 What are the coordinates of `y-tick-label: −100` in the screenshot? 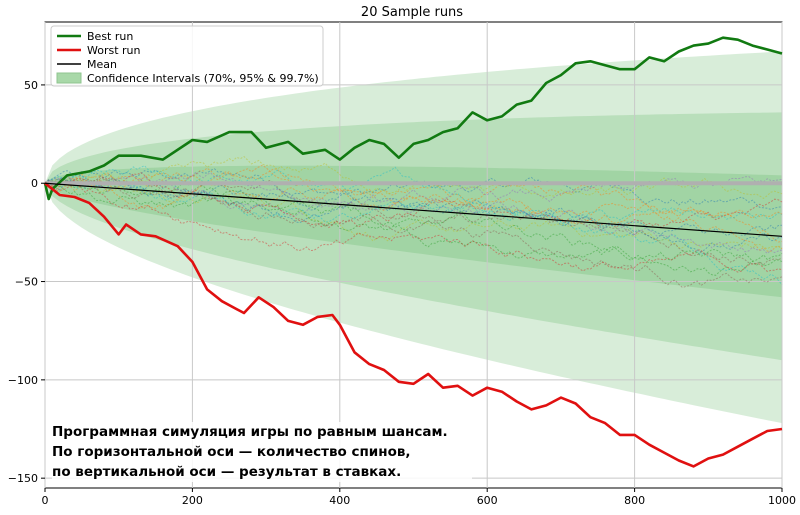 It's located at (23, 380).